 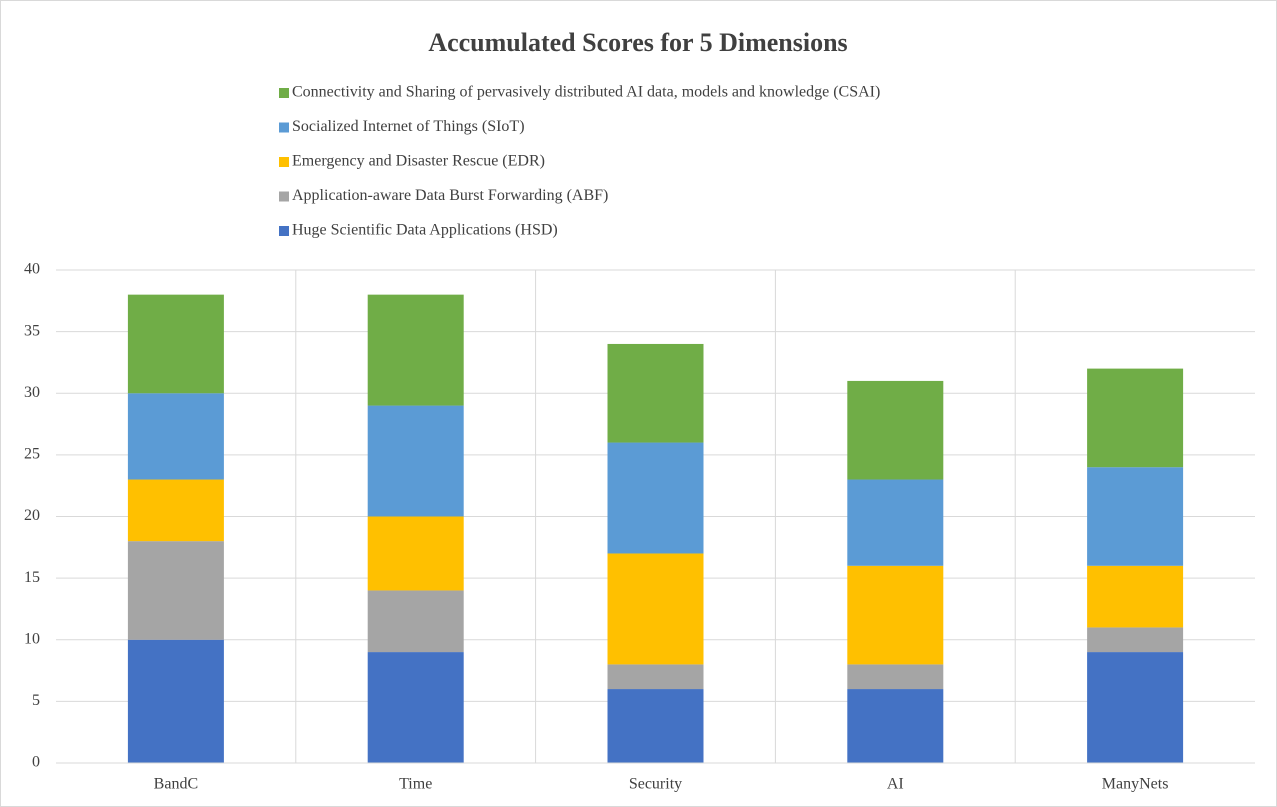 What do you see at coordinates (418, 161) in the screenshot?
I see `legend-label: Emergency and Disaster Rescue (EDR)` at bounding box center [418, 161].